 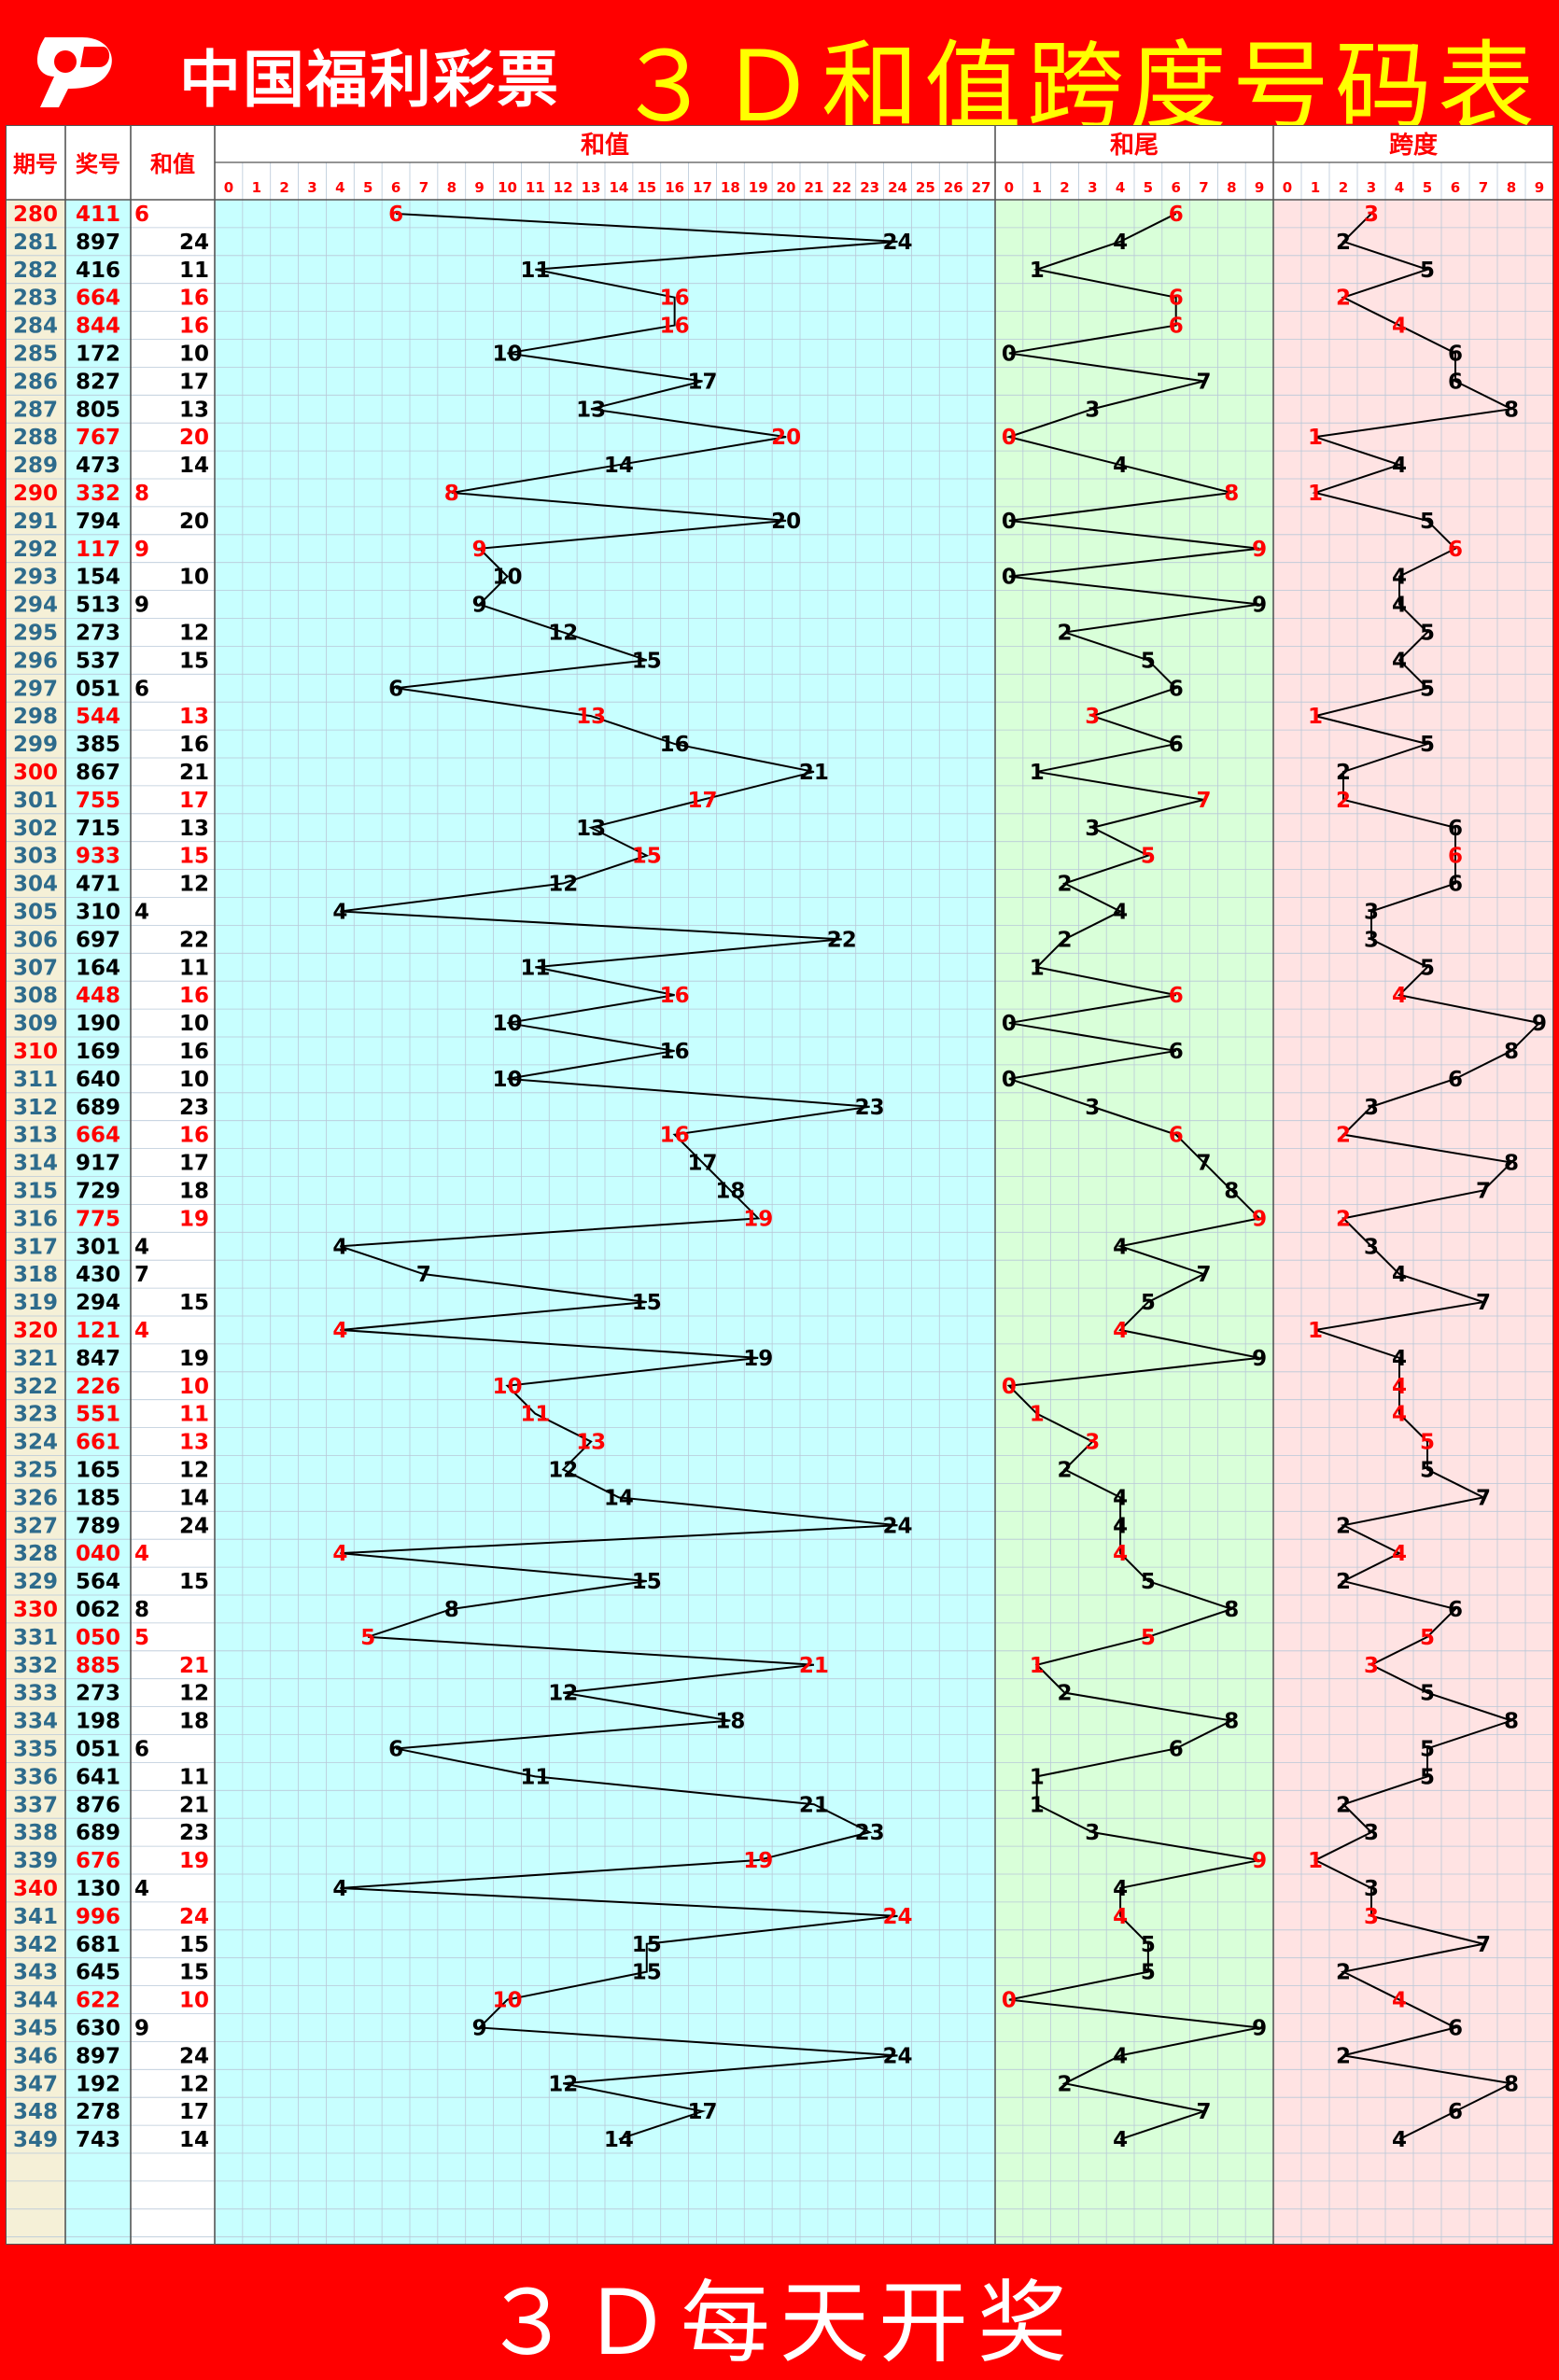 What do you see at coordinates (35, 912) in the screenshot?
I see `issue-cell: 305` at bounding box center [35, 912].